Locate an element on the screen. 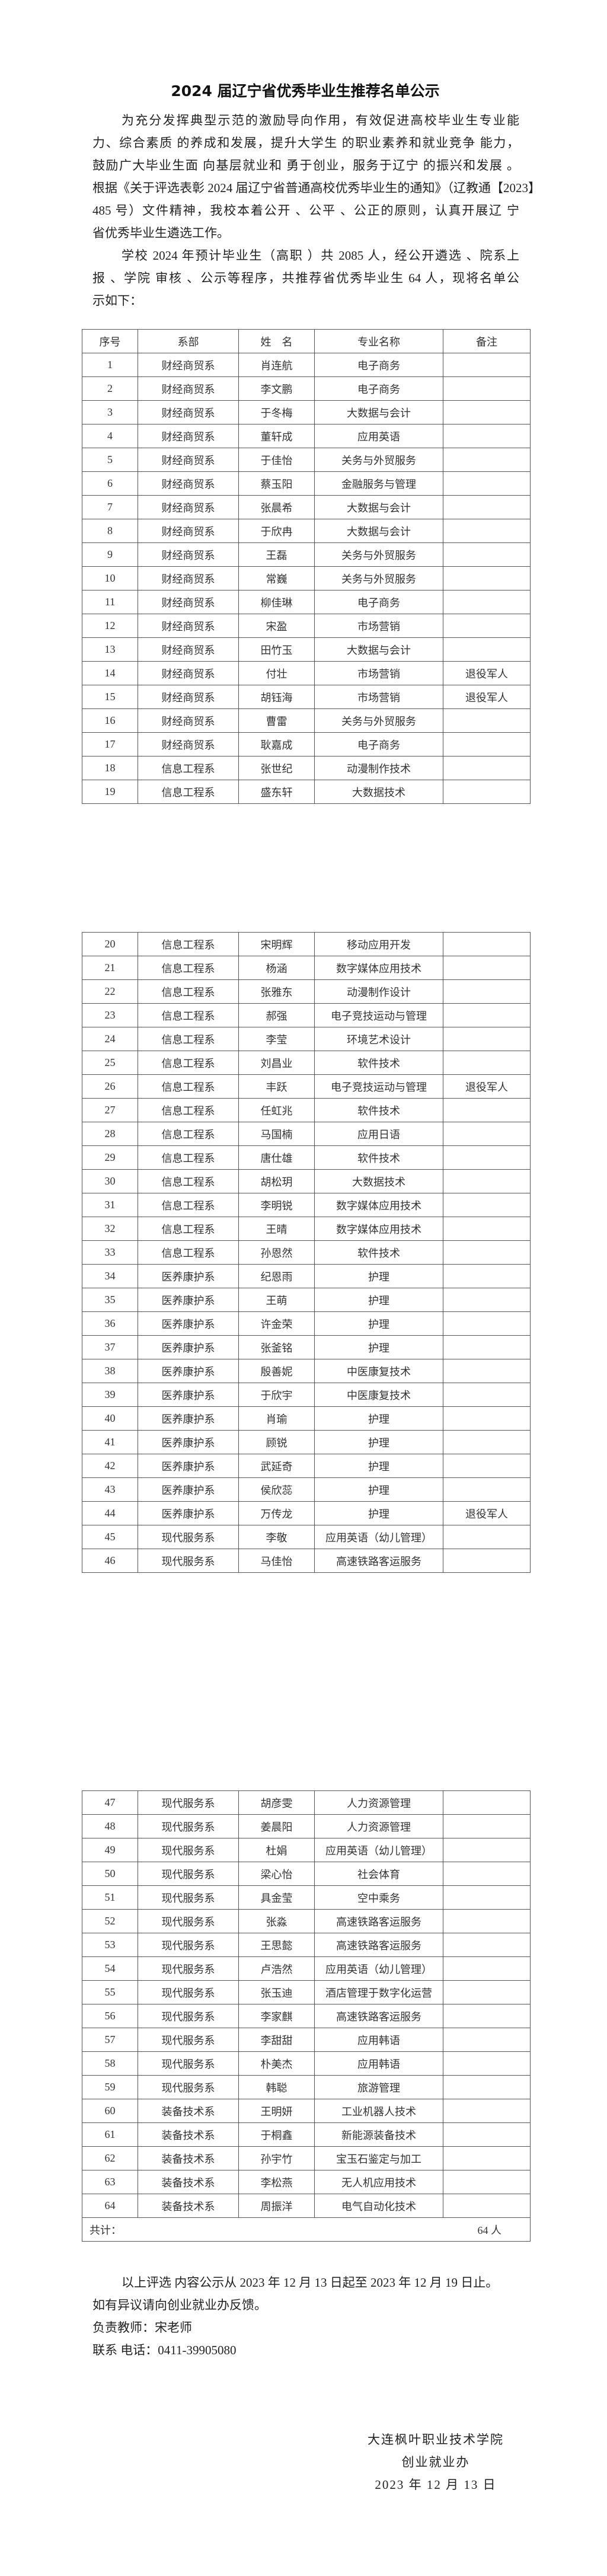 Image resolution: width=607 pixels, height=2576 pixels. row-name: 马佳怡 is located at coordinates (276, 1561).